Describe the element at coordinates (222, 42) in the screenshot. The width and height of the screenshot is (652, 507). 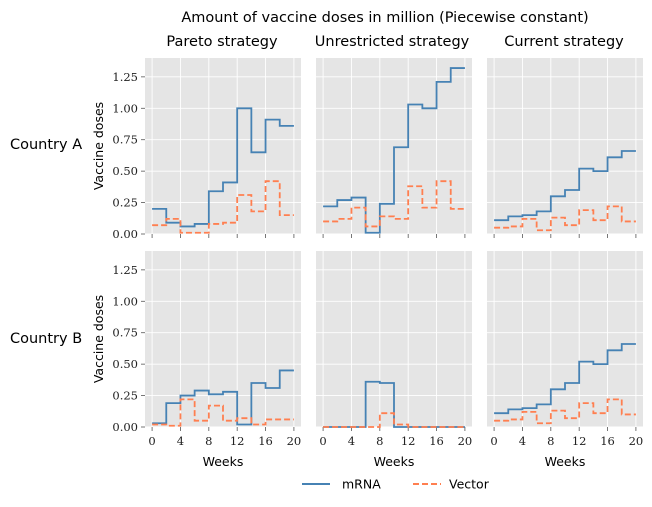
I see `column-title-pareto: Pareto strategy` at that location.